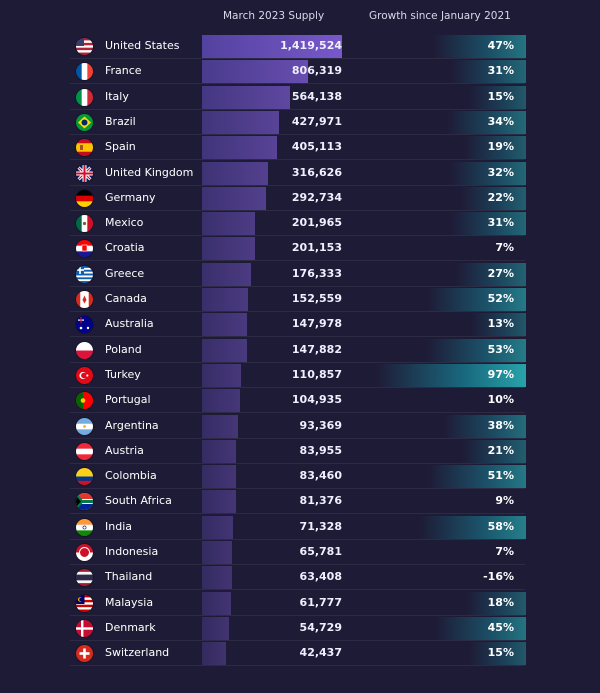 The image size is (600, 693). Describe the element at coordinates (84, 401) in the screenshot. I see `flag-portugal-icon` at that location.